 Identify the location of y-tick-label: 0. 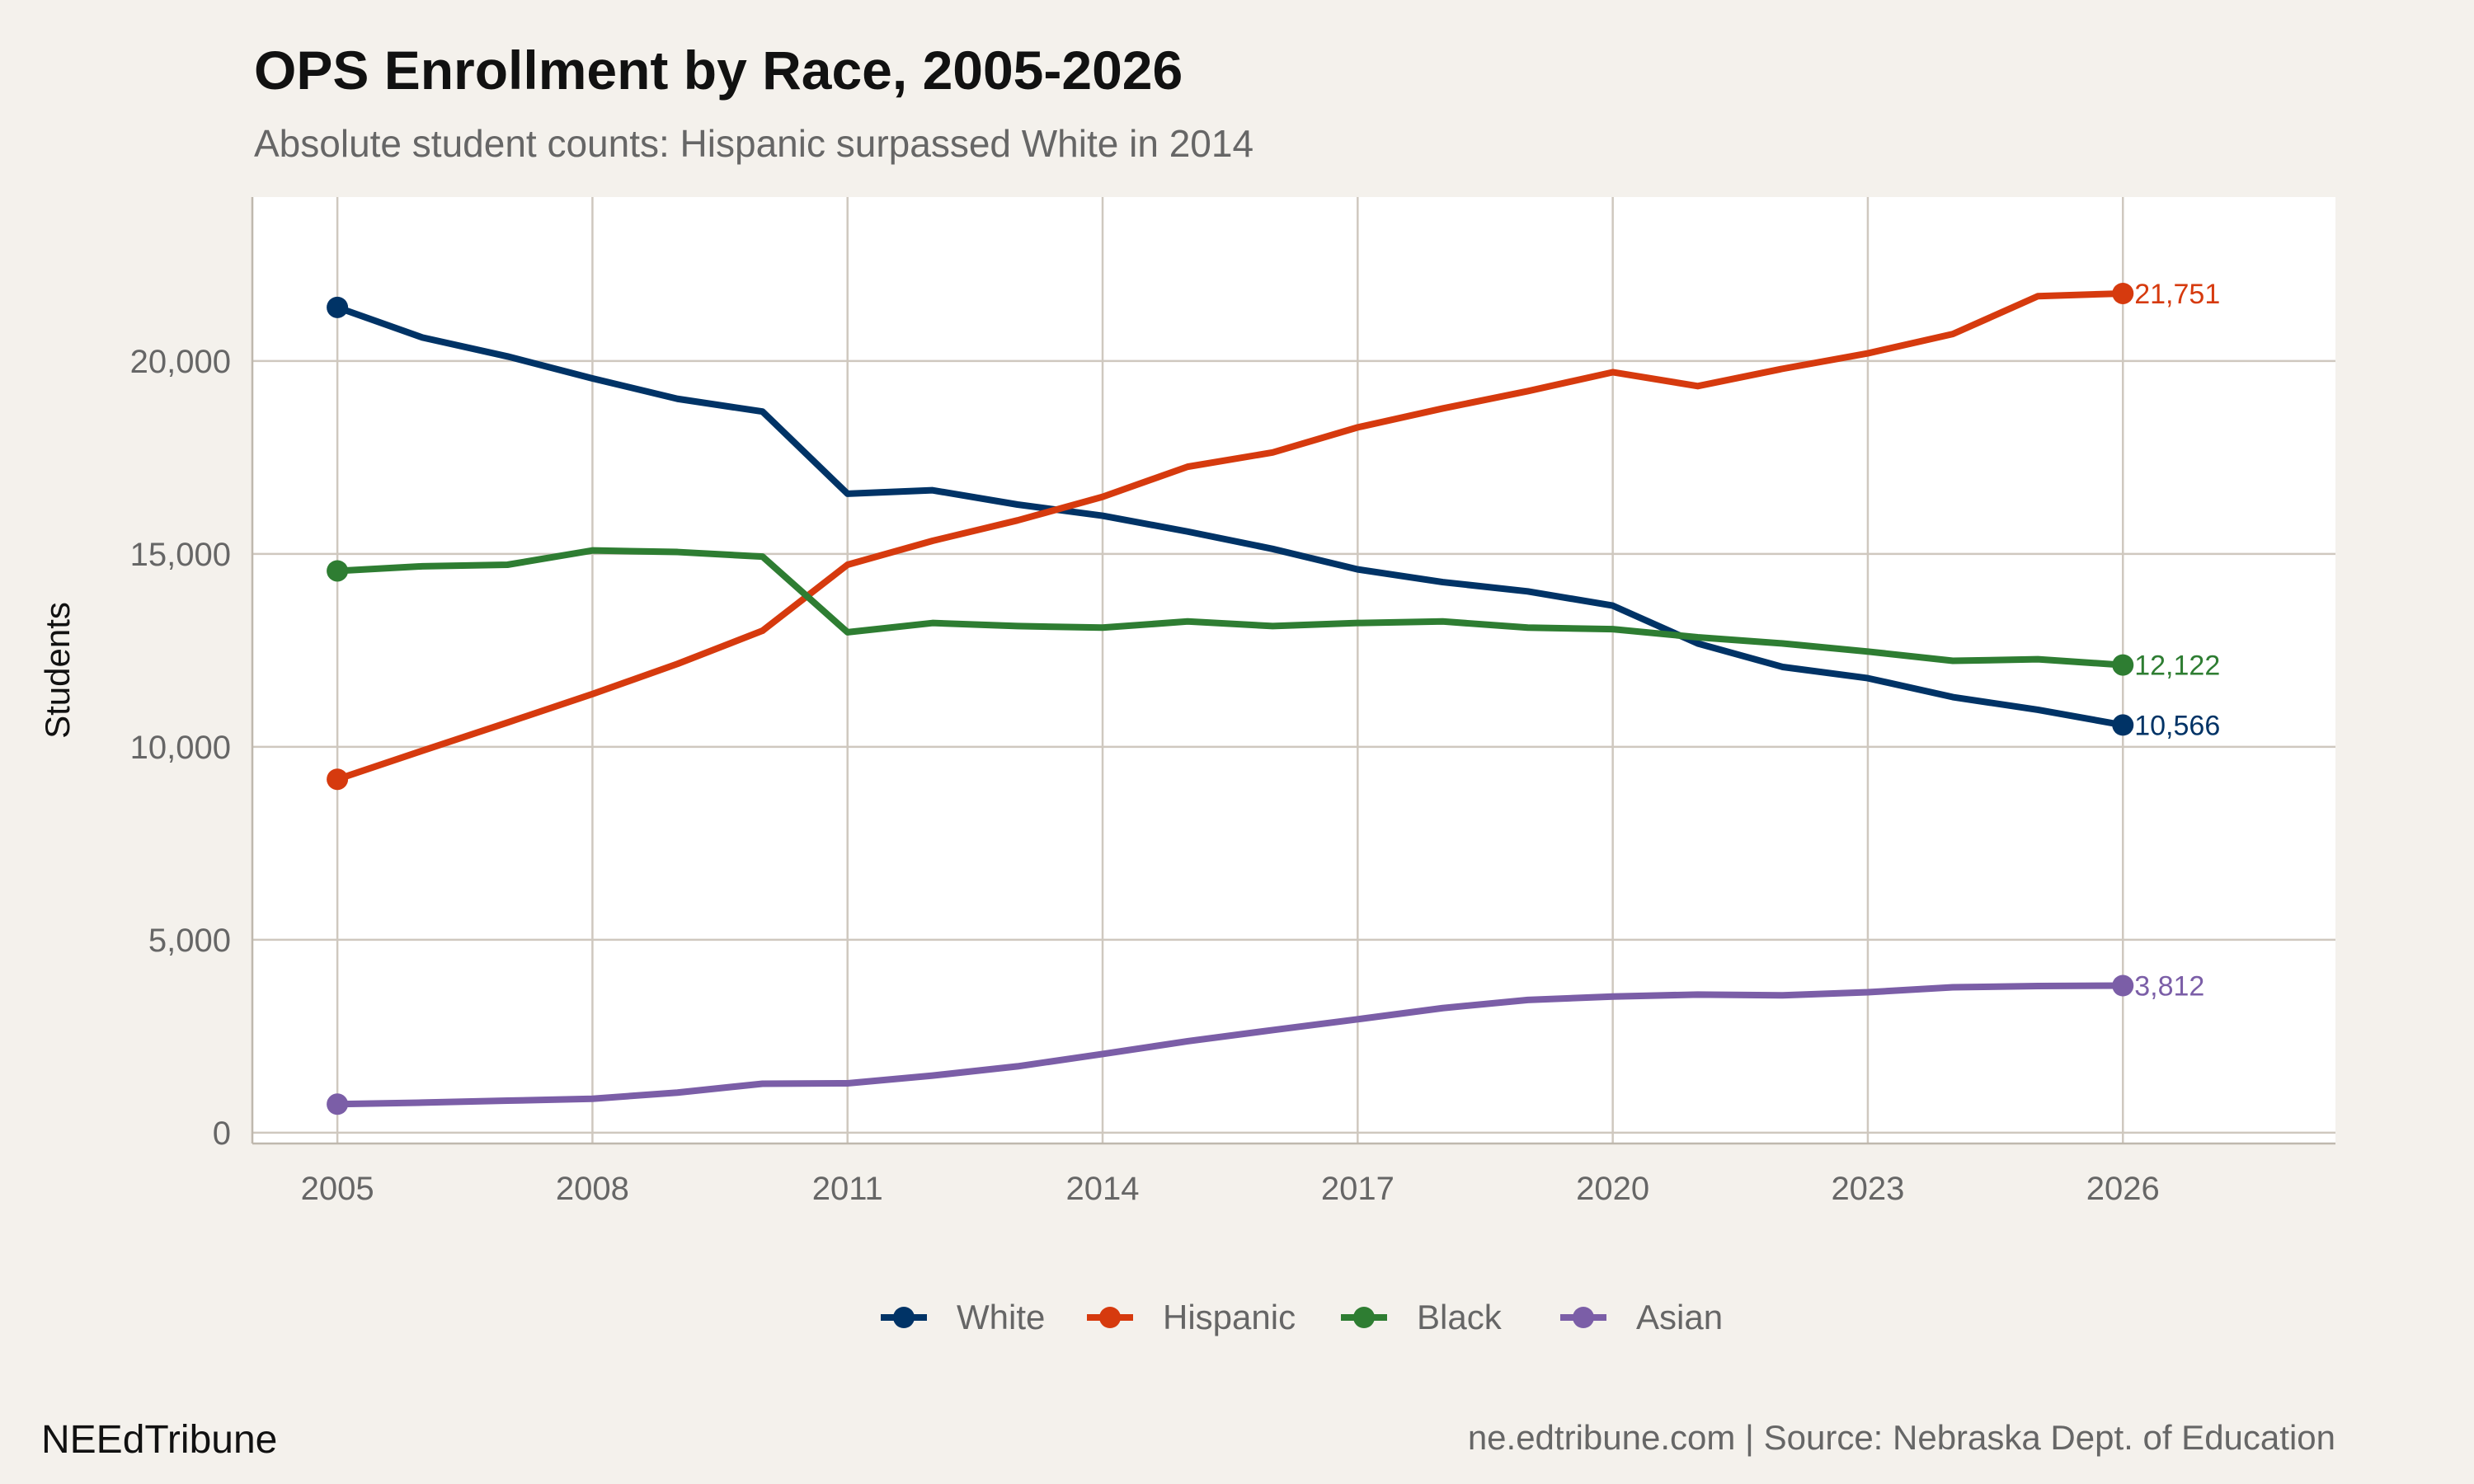
(222, 1133).